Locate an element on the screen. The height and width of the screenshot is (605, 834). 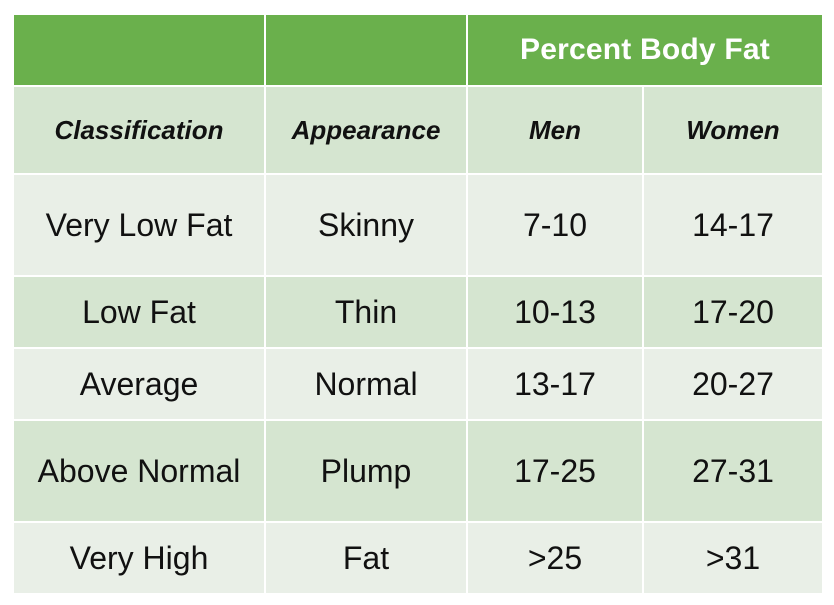
group-header-row: Percent Body Fat is located at coordinates (418, 50).